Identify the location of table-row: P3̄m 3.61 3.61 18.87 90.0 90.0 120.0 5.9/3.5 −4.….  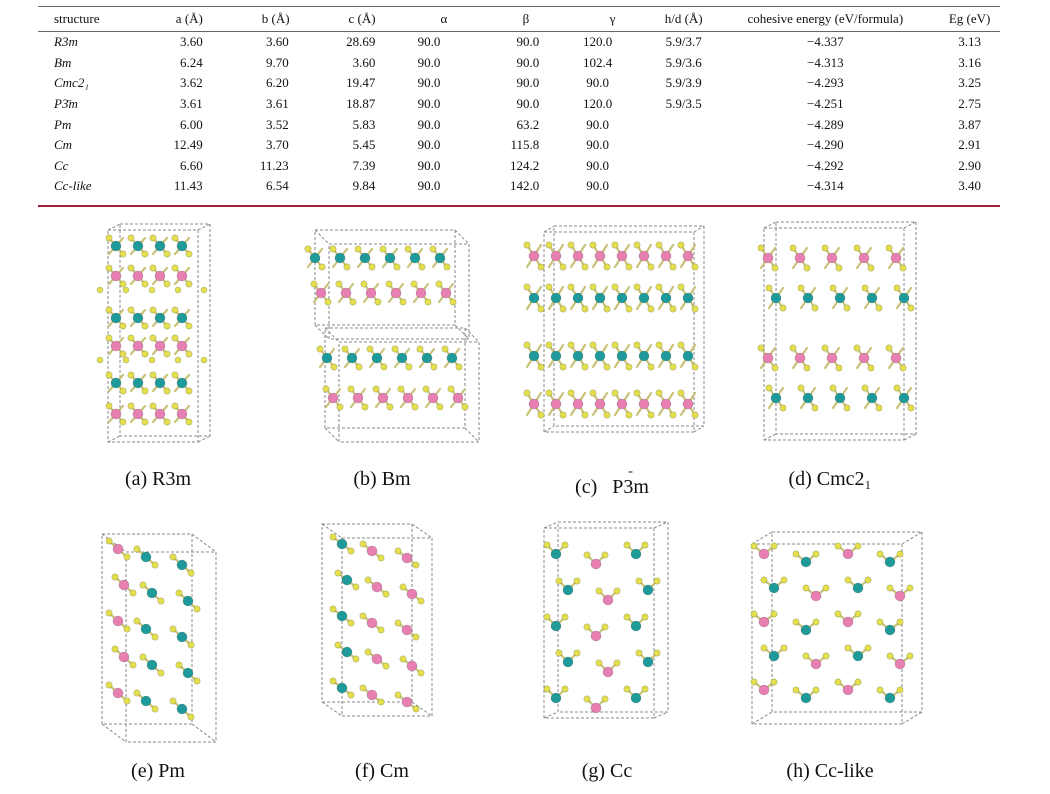
(519, 104).